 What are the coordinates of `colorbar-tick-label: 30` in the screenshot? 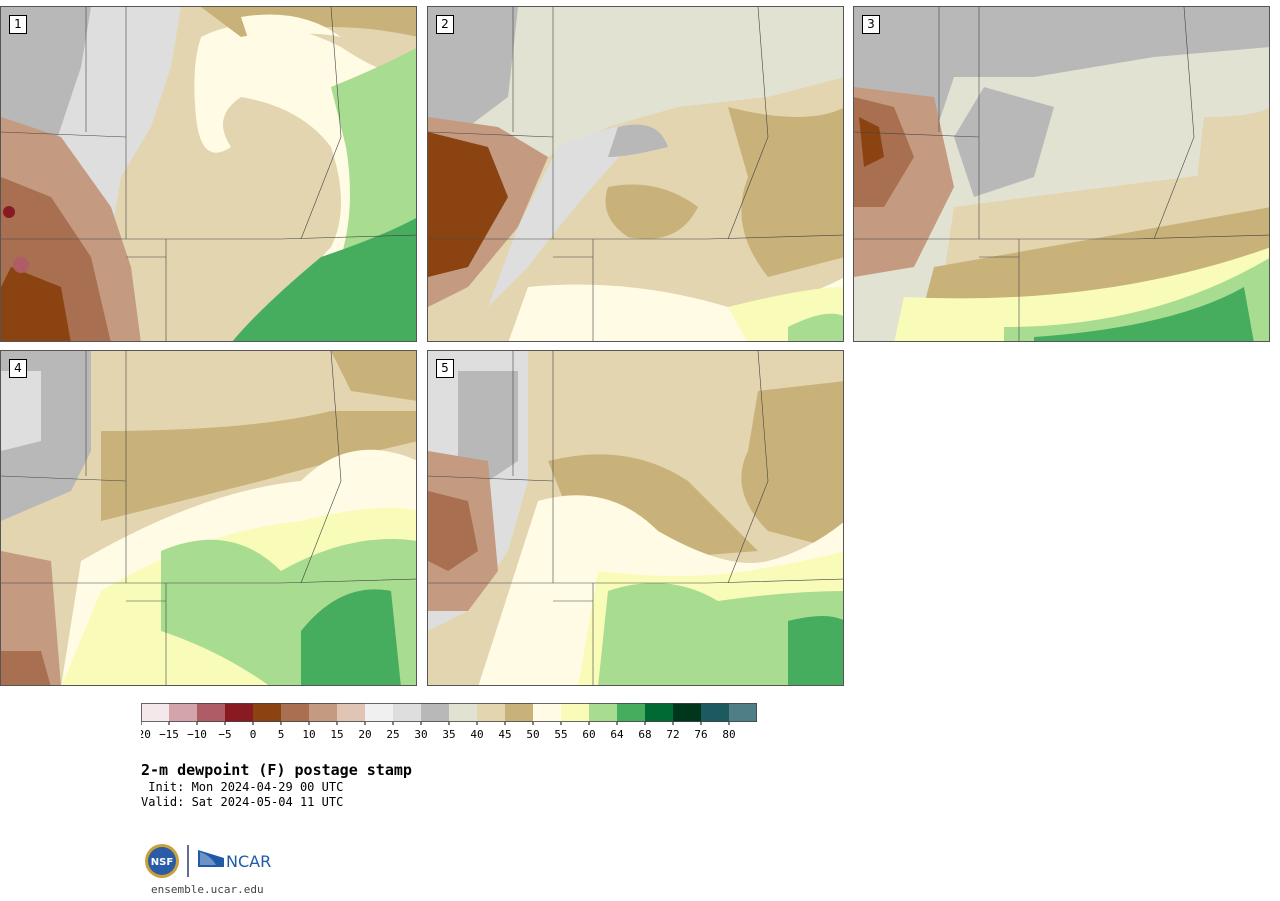 It's located at (420, 734).